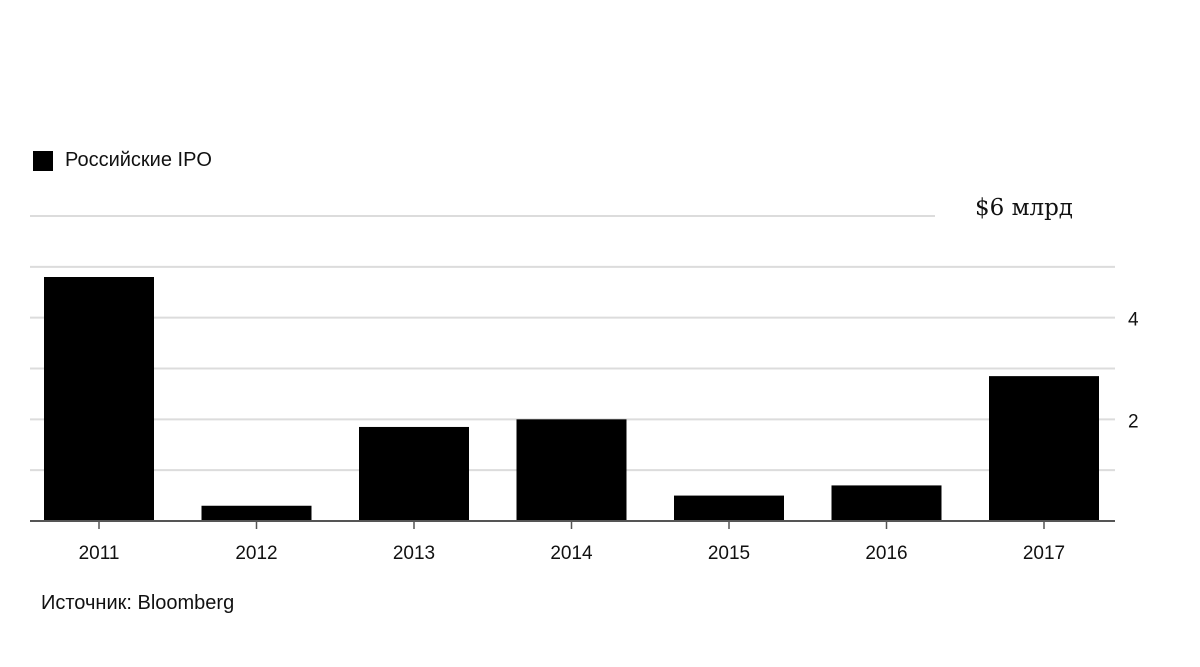 This screenshot has height=667, width=1200. What do you see at coordinates (414, 473) in the screenshot?
I see `bar-2013` at bounding box center [414, 473].